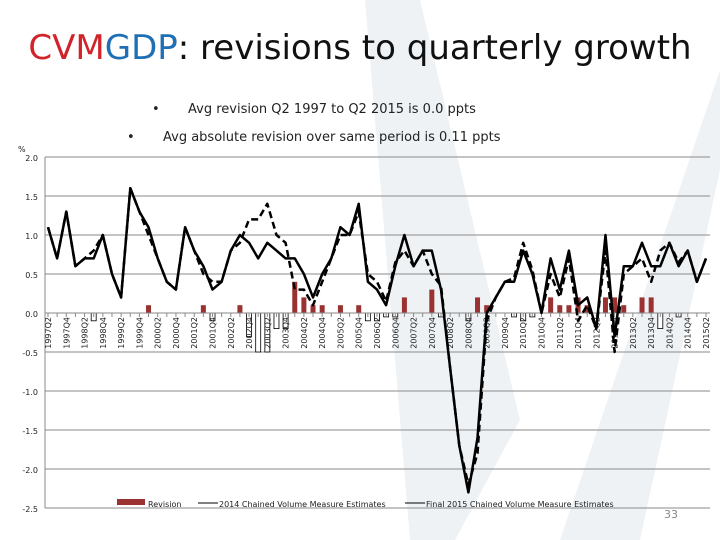 The image size is (720, 540). What do you see at coordinates (121, 333) in the screenshot?
I see `x-tick-label: 1999Q2` at bounding box center [121, 333].